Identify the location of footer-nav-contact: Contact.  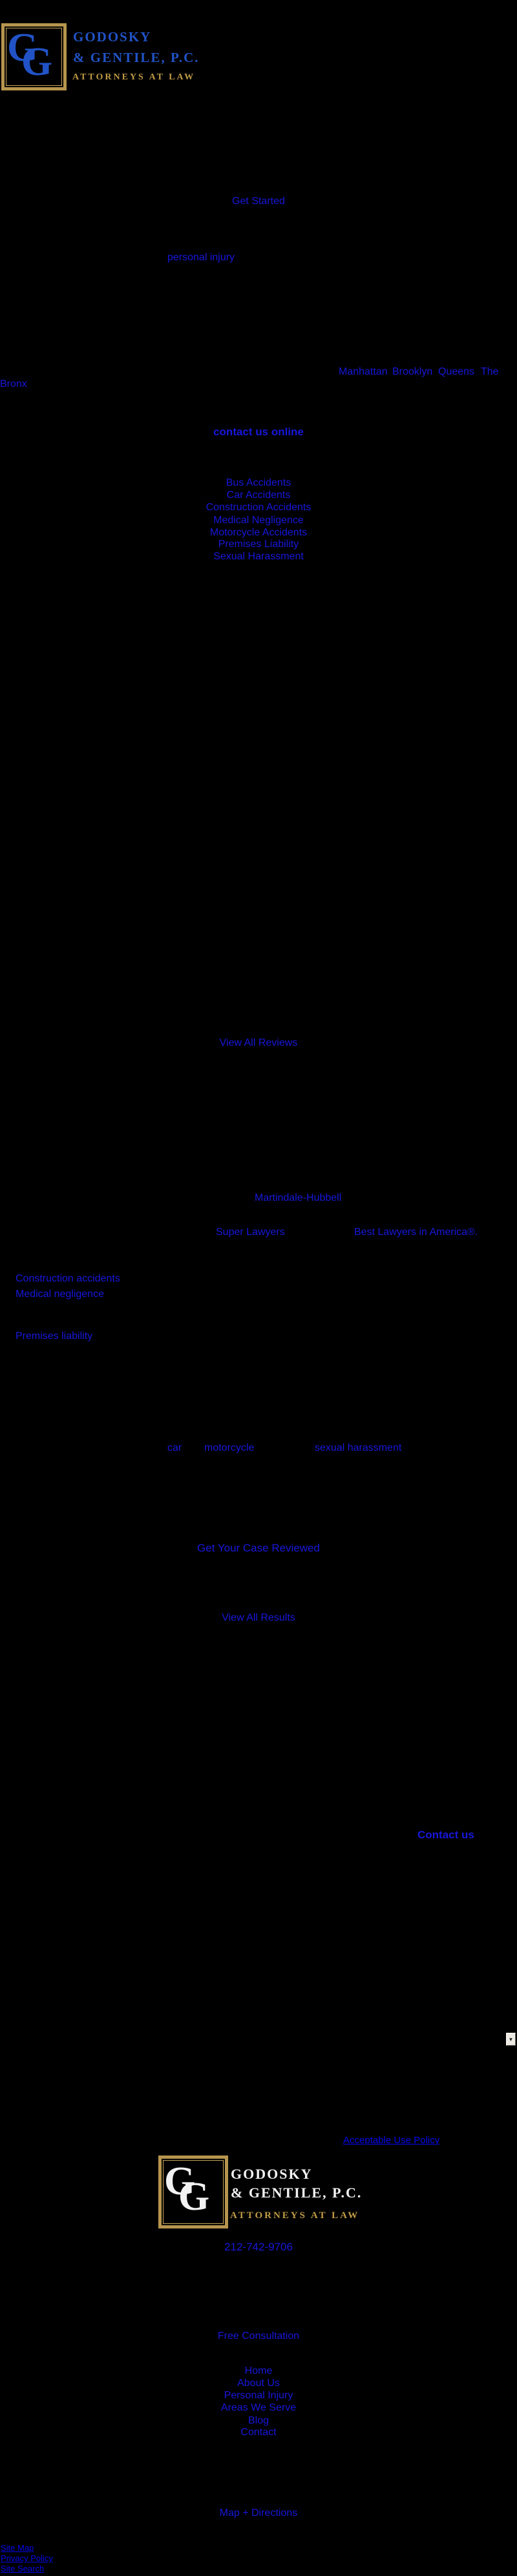
(258, 2432).